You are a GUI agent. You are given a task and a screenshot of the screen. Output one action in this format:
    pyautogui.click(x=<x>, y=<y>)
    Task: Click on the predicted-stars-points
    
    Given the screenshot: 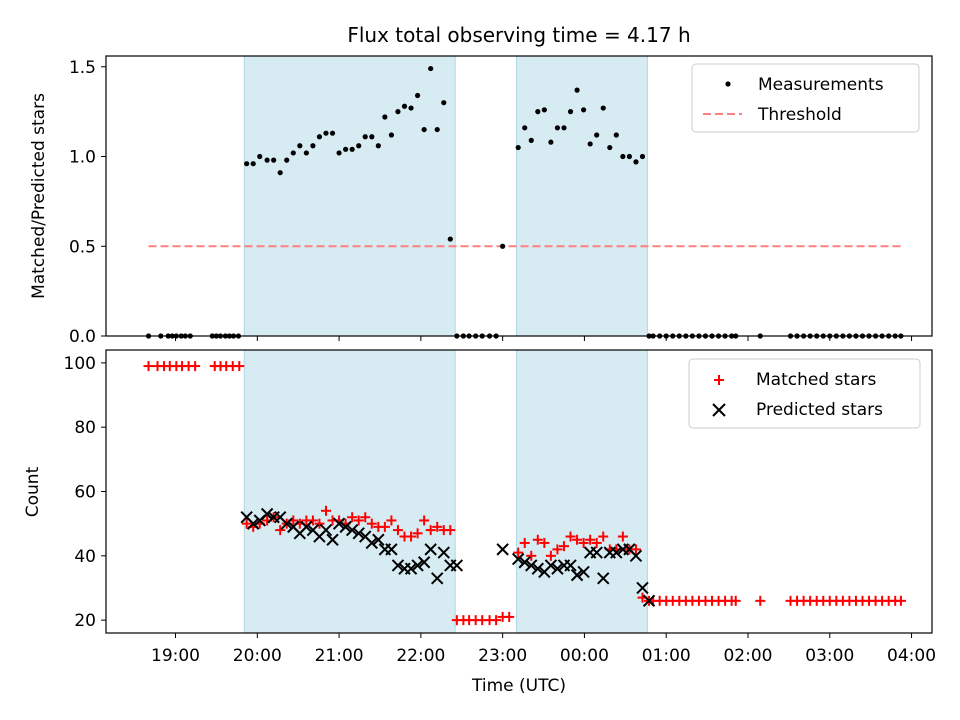 What is the action you would take?
    pyautogui.click(x=448, y=557)
    